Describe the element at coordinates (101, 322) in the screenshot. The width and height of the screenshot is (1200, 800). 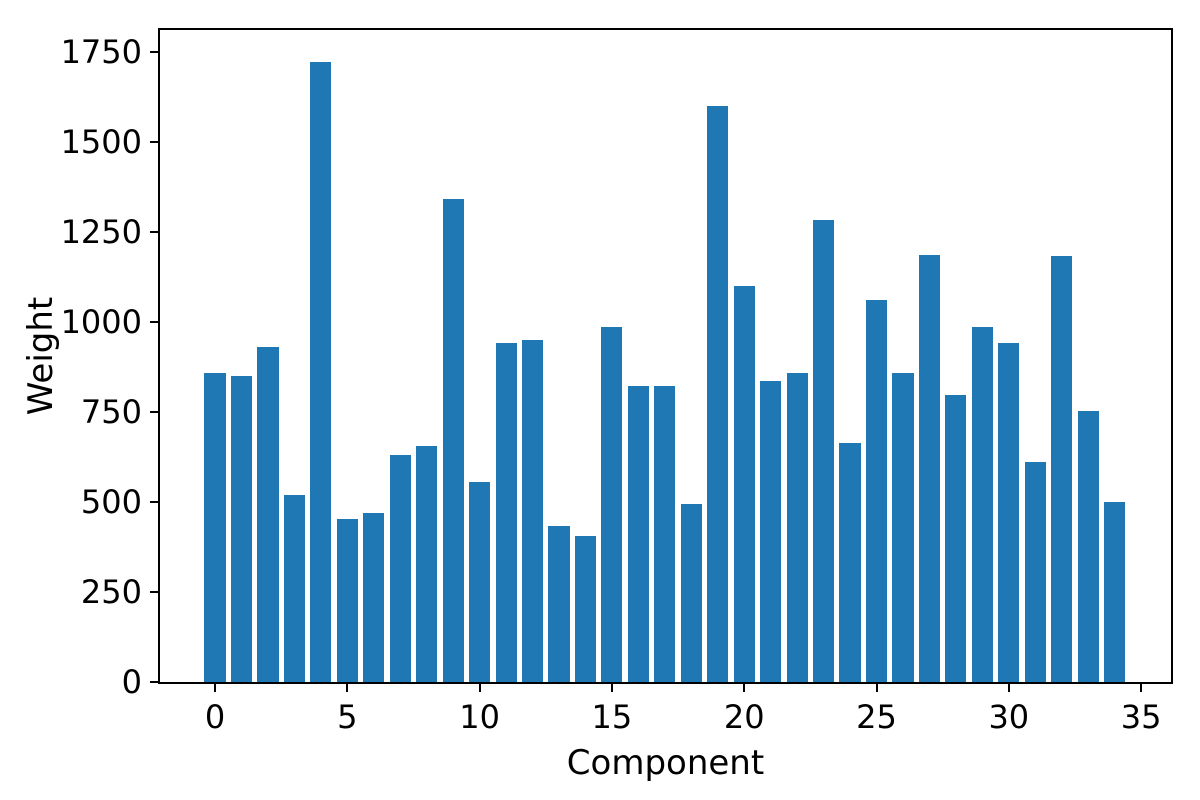
I see `y-tick-label: 1000` at that location.